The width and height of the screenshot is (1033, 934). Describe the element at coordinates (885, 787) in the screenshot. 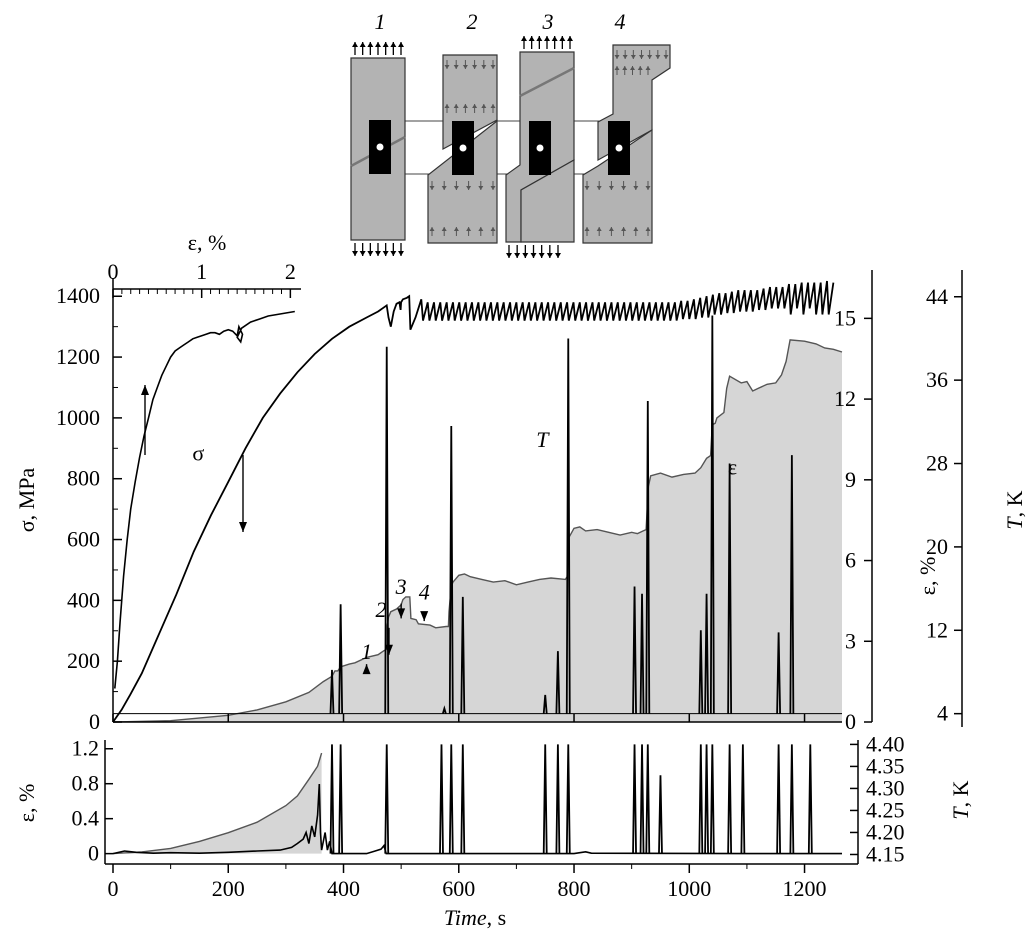

I see `bottom-temperature-tick-label-4.30: 4.30` at that location.